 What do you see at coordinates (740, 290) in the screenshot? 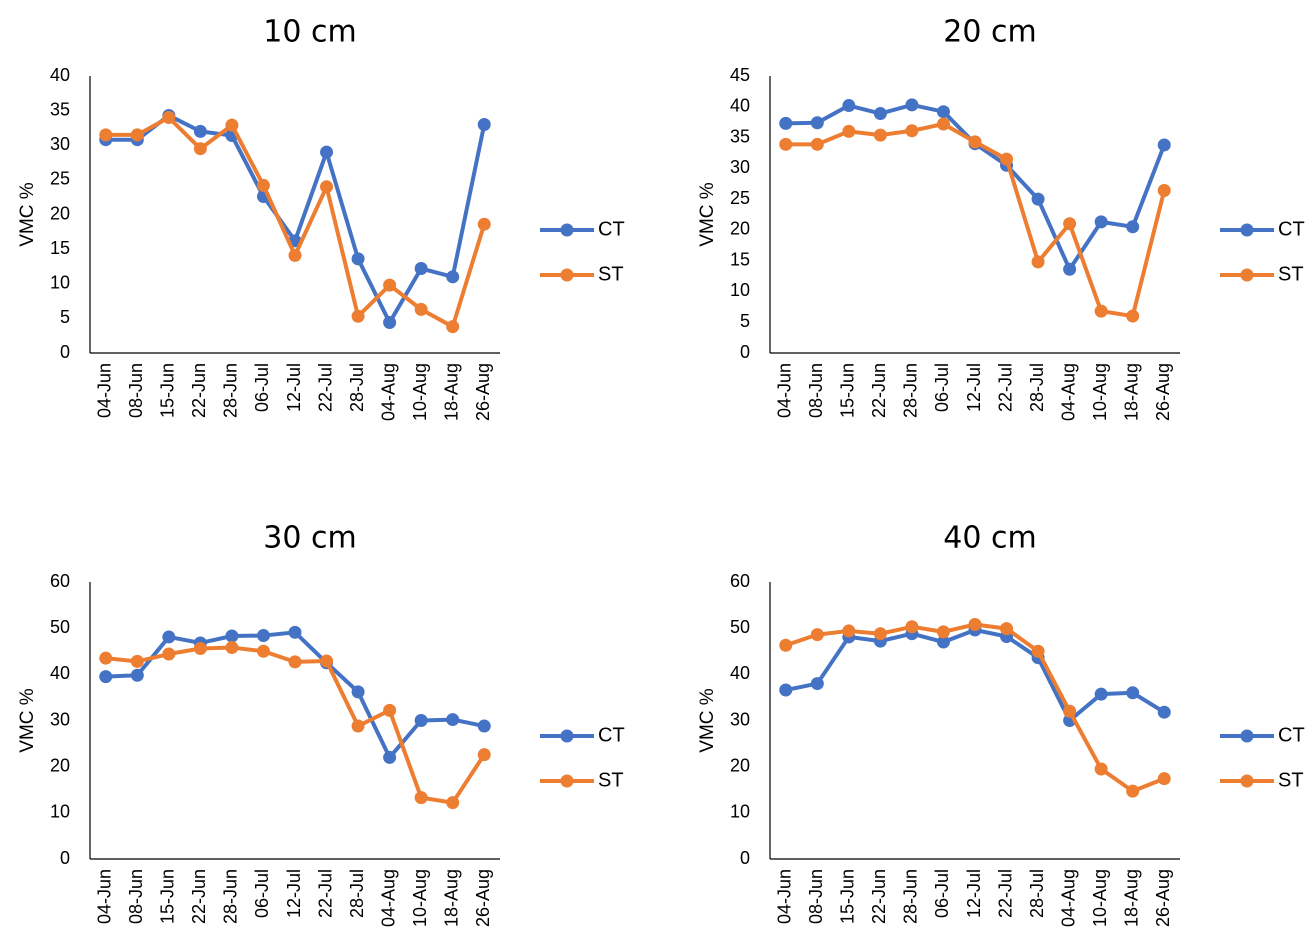
I see `y-tick-label: 10` at bounding box center [740, 290].